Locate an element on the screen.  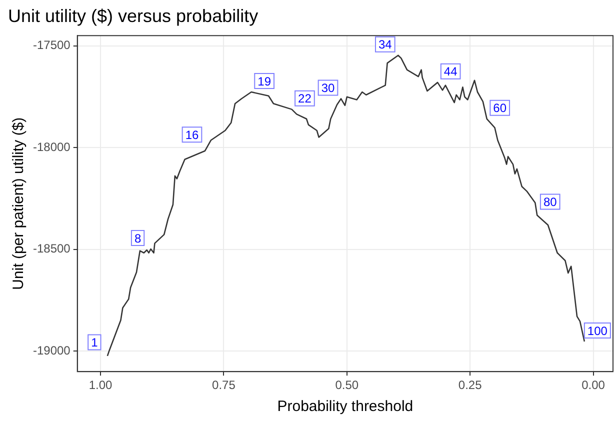
chart-title: Unit utility ($) versus probability is located at coordinates (133, 16).